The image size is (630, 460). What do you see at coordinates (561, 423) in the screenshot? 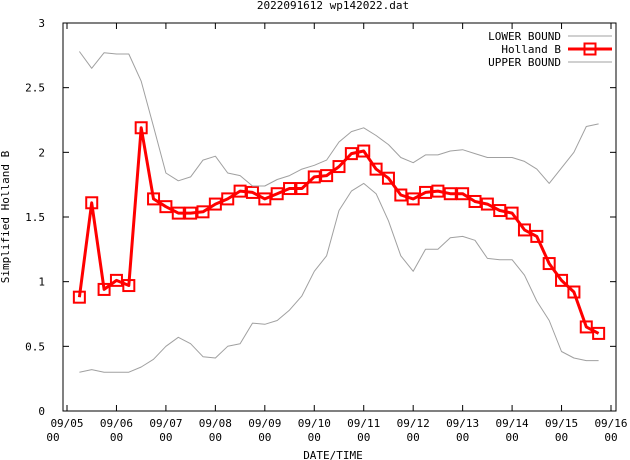
I see `x-tick-date: 09/15` at bounding box center [561, 423].